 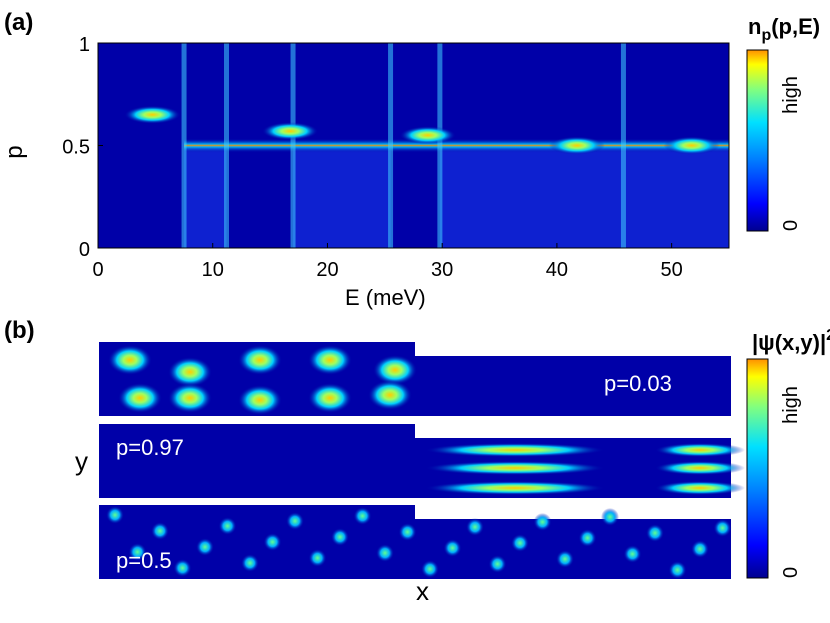 What do you see at coordinates (795, 26) in the screenshot?
I see `colorbar-a-title-rest: (p,E)` at bounding box center [795, 26].